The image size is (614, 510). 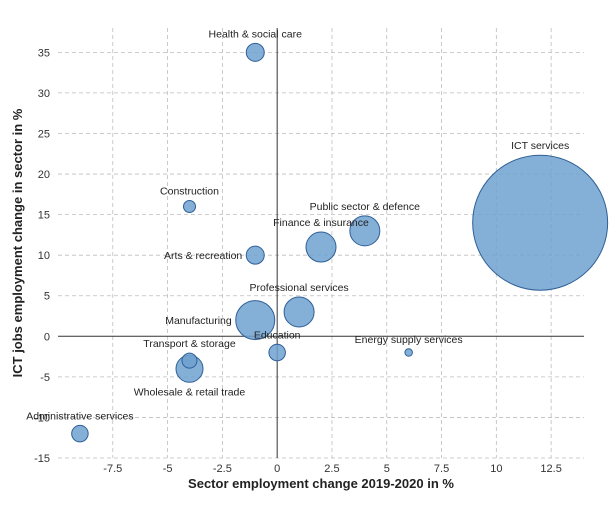 I want to click on x-tick-label: -7.5, so click(x=112, y=469).